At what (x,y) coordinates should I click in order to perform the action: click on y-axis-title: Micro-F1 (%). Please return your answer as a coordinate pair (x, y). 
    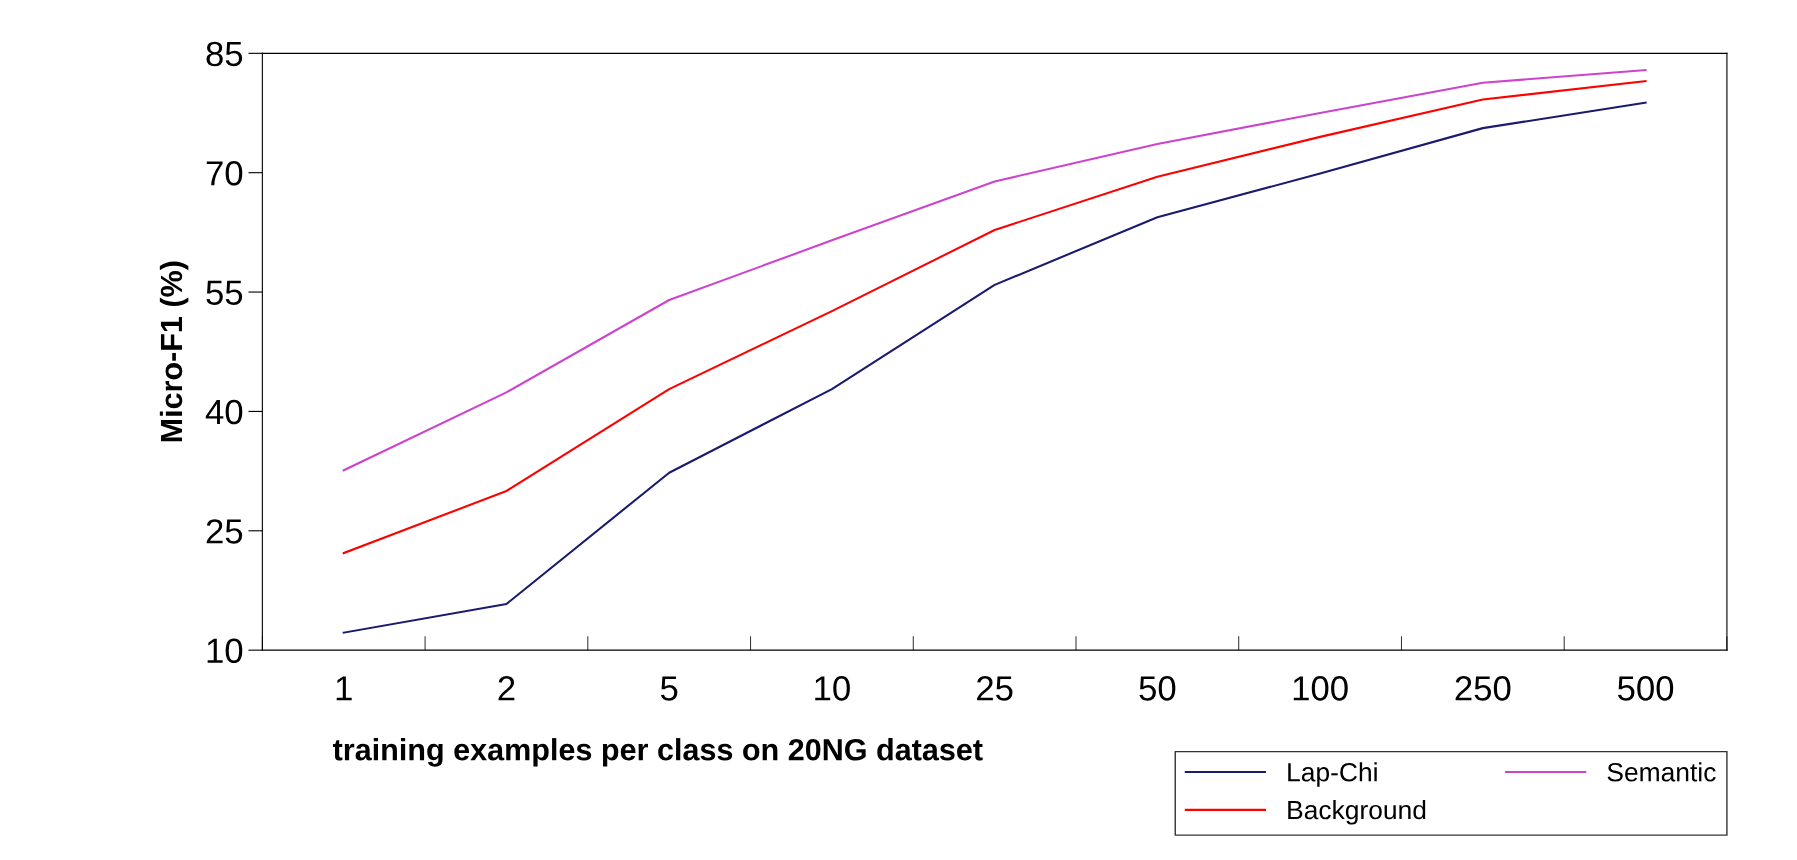
    Looking at the image, I should click on (174, 351).